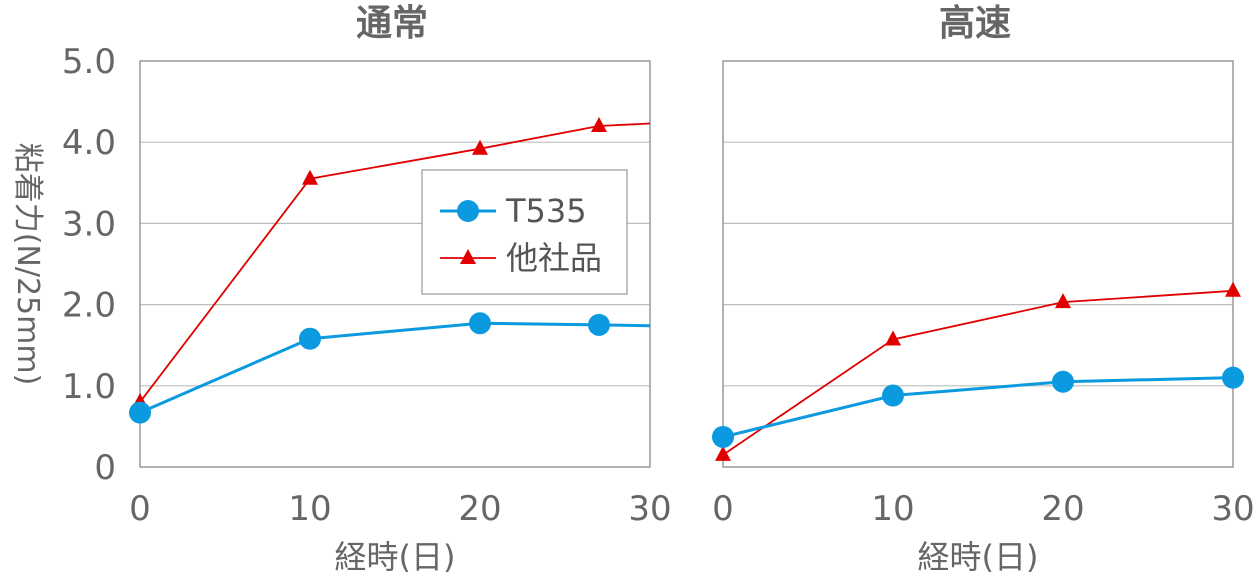 Image resolution: width=1257 pixels, height=579 pixels. Describe the element at coordinates (978, 372) in the screenshot. I see `series-line-competitor` at that location.